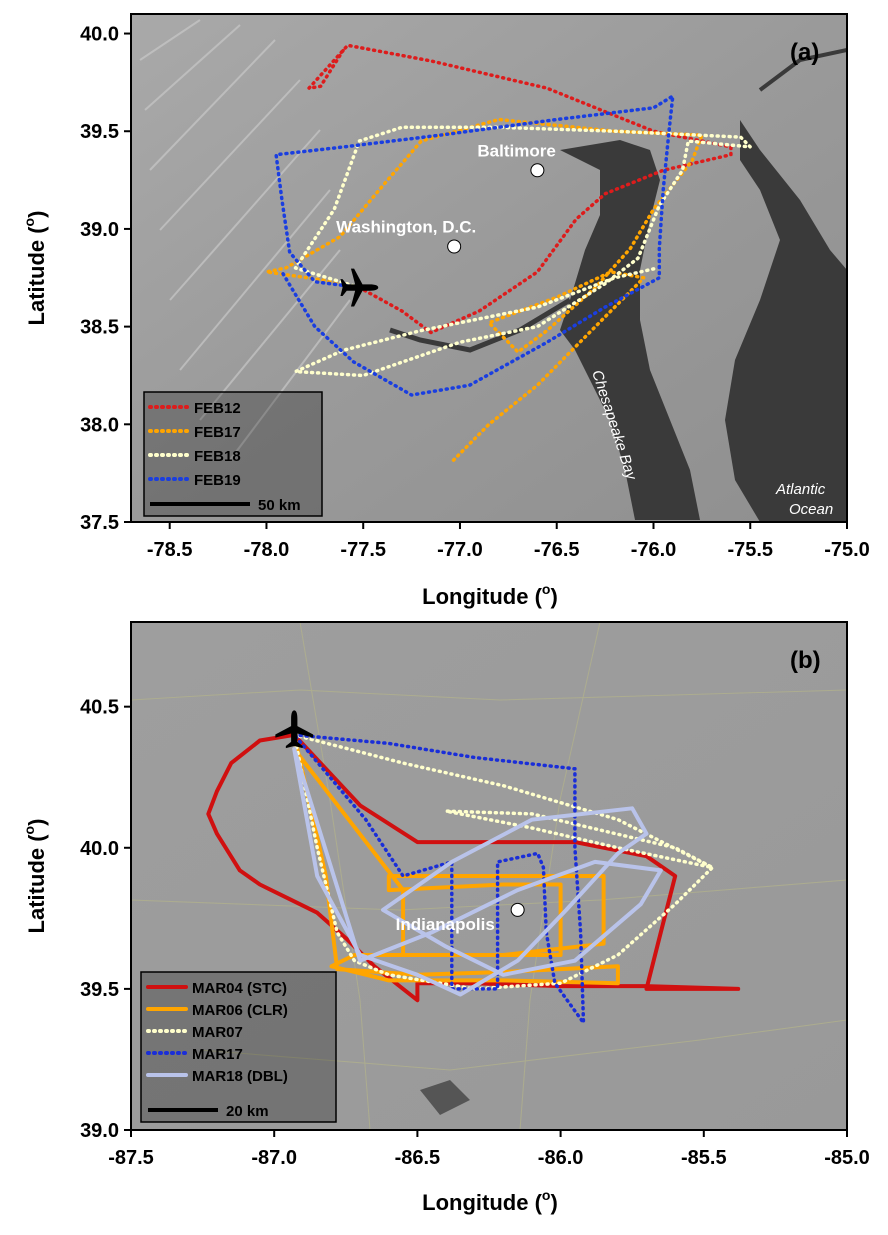  I want to click on legend-label: FEB12, so click(217, 408).